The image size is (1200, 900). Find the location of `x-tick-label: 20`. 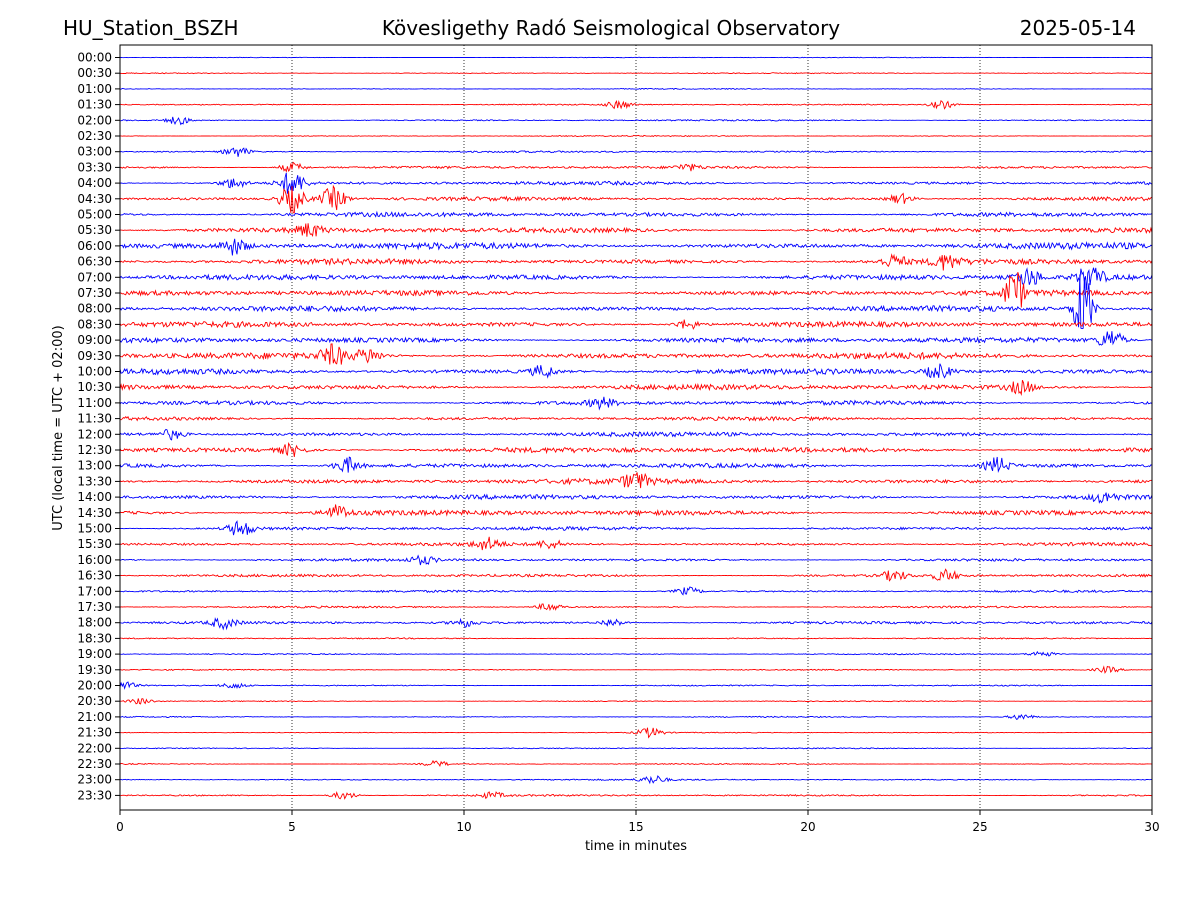

x-tick-label: 20 is located at coordinates (807, 827).